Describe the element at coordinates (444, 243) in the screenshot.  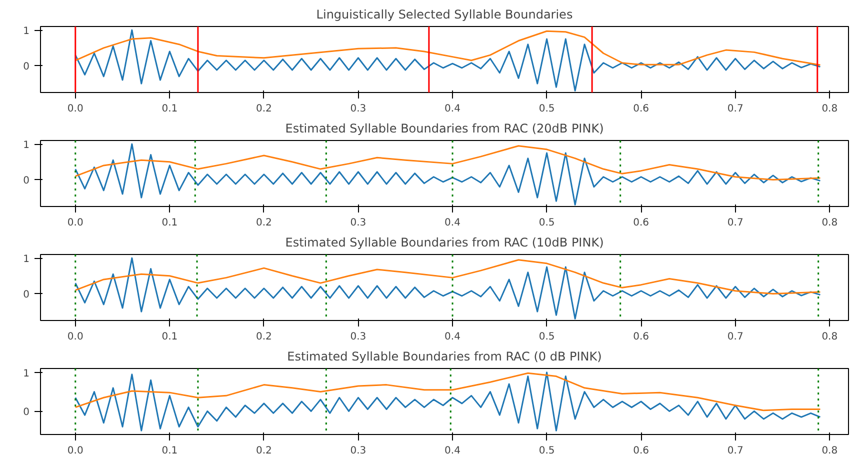
I see `chart-title: Estimated Syllable Boundaries from RAC (10dB PINK)` at that location.